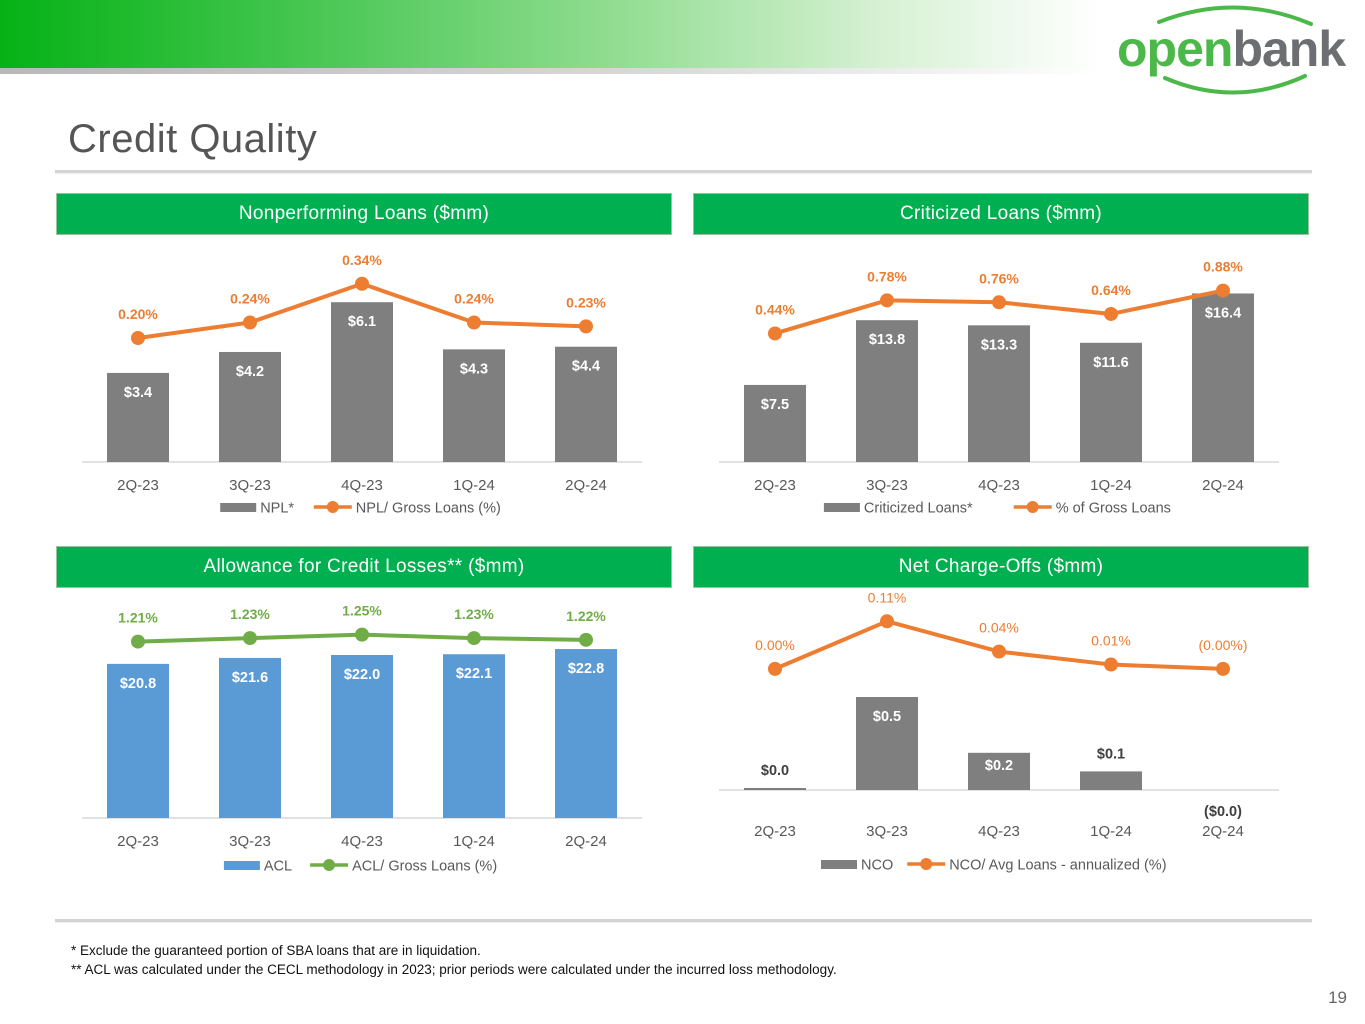 The image size is (1365, 1024). Describe the element at coordinates (887, 276) in the screenshot. I see `point-label-criticized-3Q-23: 0.78%` at that location.